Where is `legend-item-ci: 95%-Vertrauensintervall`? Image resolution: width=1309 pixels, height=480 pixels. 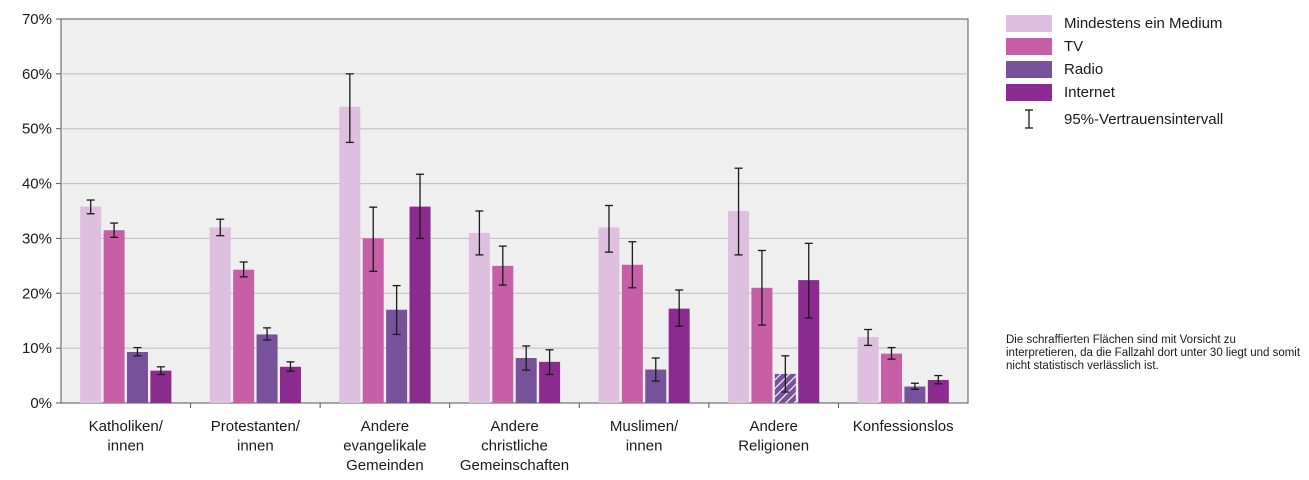 legend-item-ci: 95%-Vertrauensintervall is located at coordinates (1114, 119).